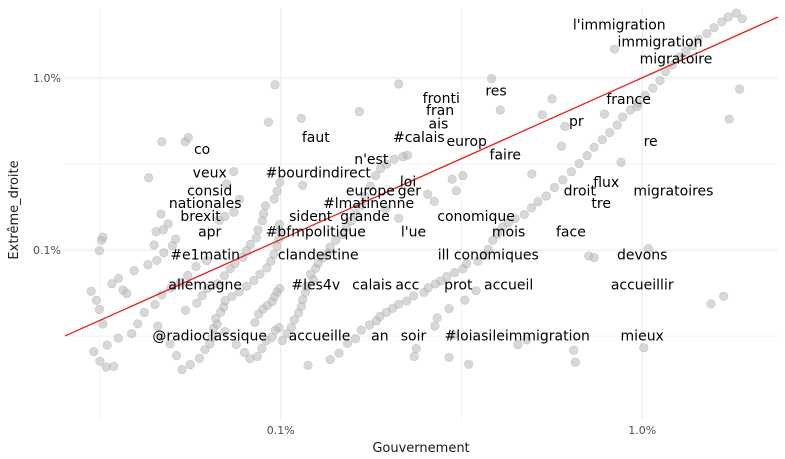  I want to click on word-label: europe, so click(370, 191).